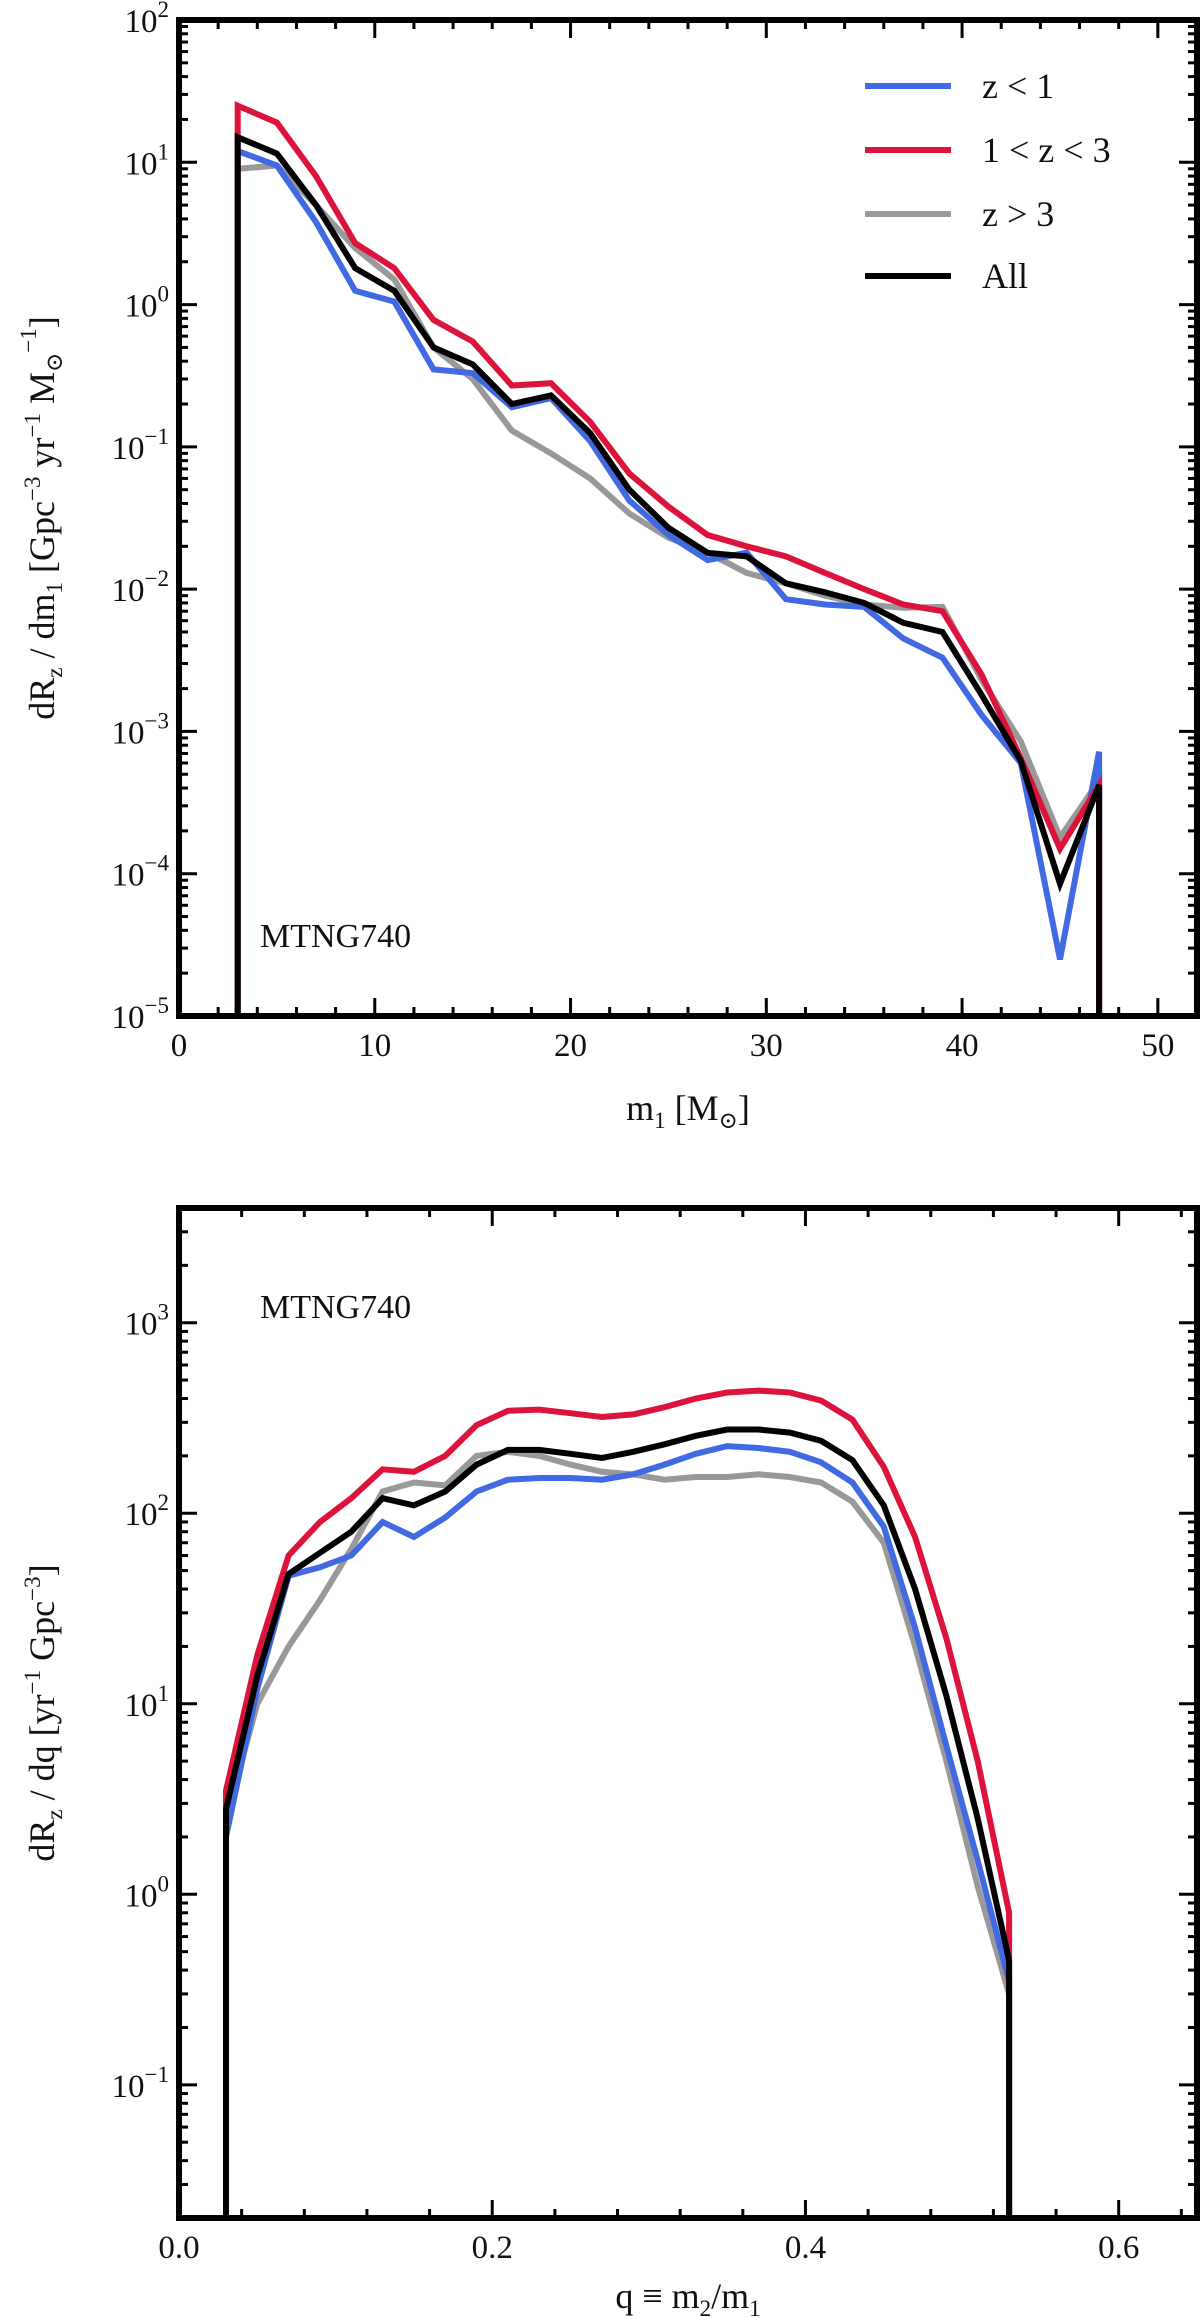  Describe the element at coordinates (805, 2248) in the screenshot. I see `mass-ratio-x-tick-label: 0.4` at that location.